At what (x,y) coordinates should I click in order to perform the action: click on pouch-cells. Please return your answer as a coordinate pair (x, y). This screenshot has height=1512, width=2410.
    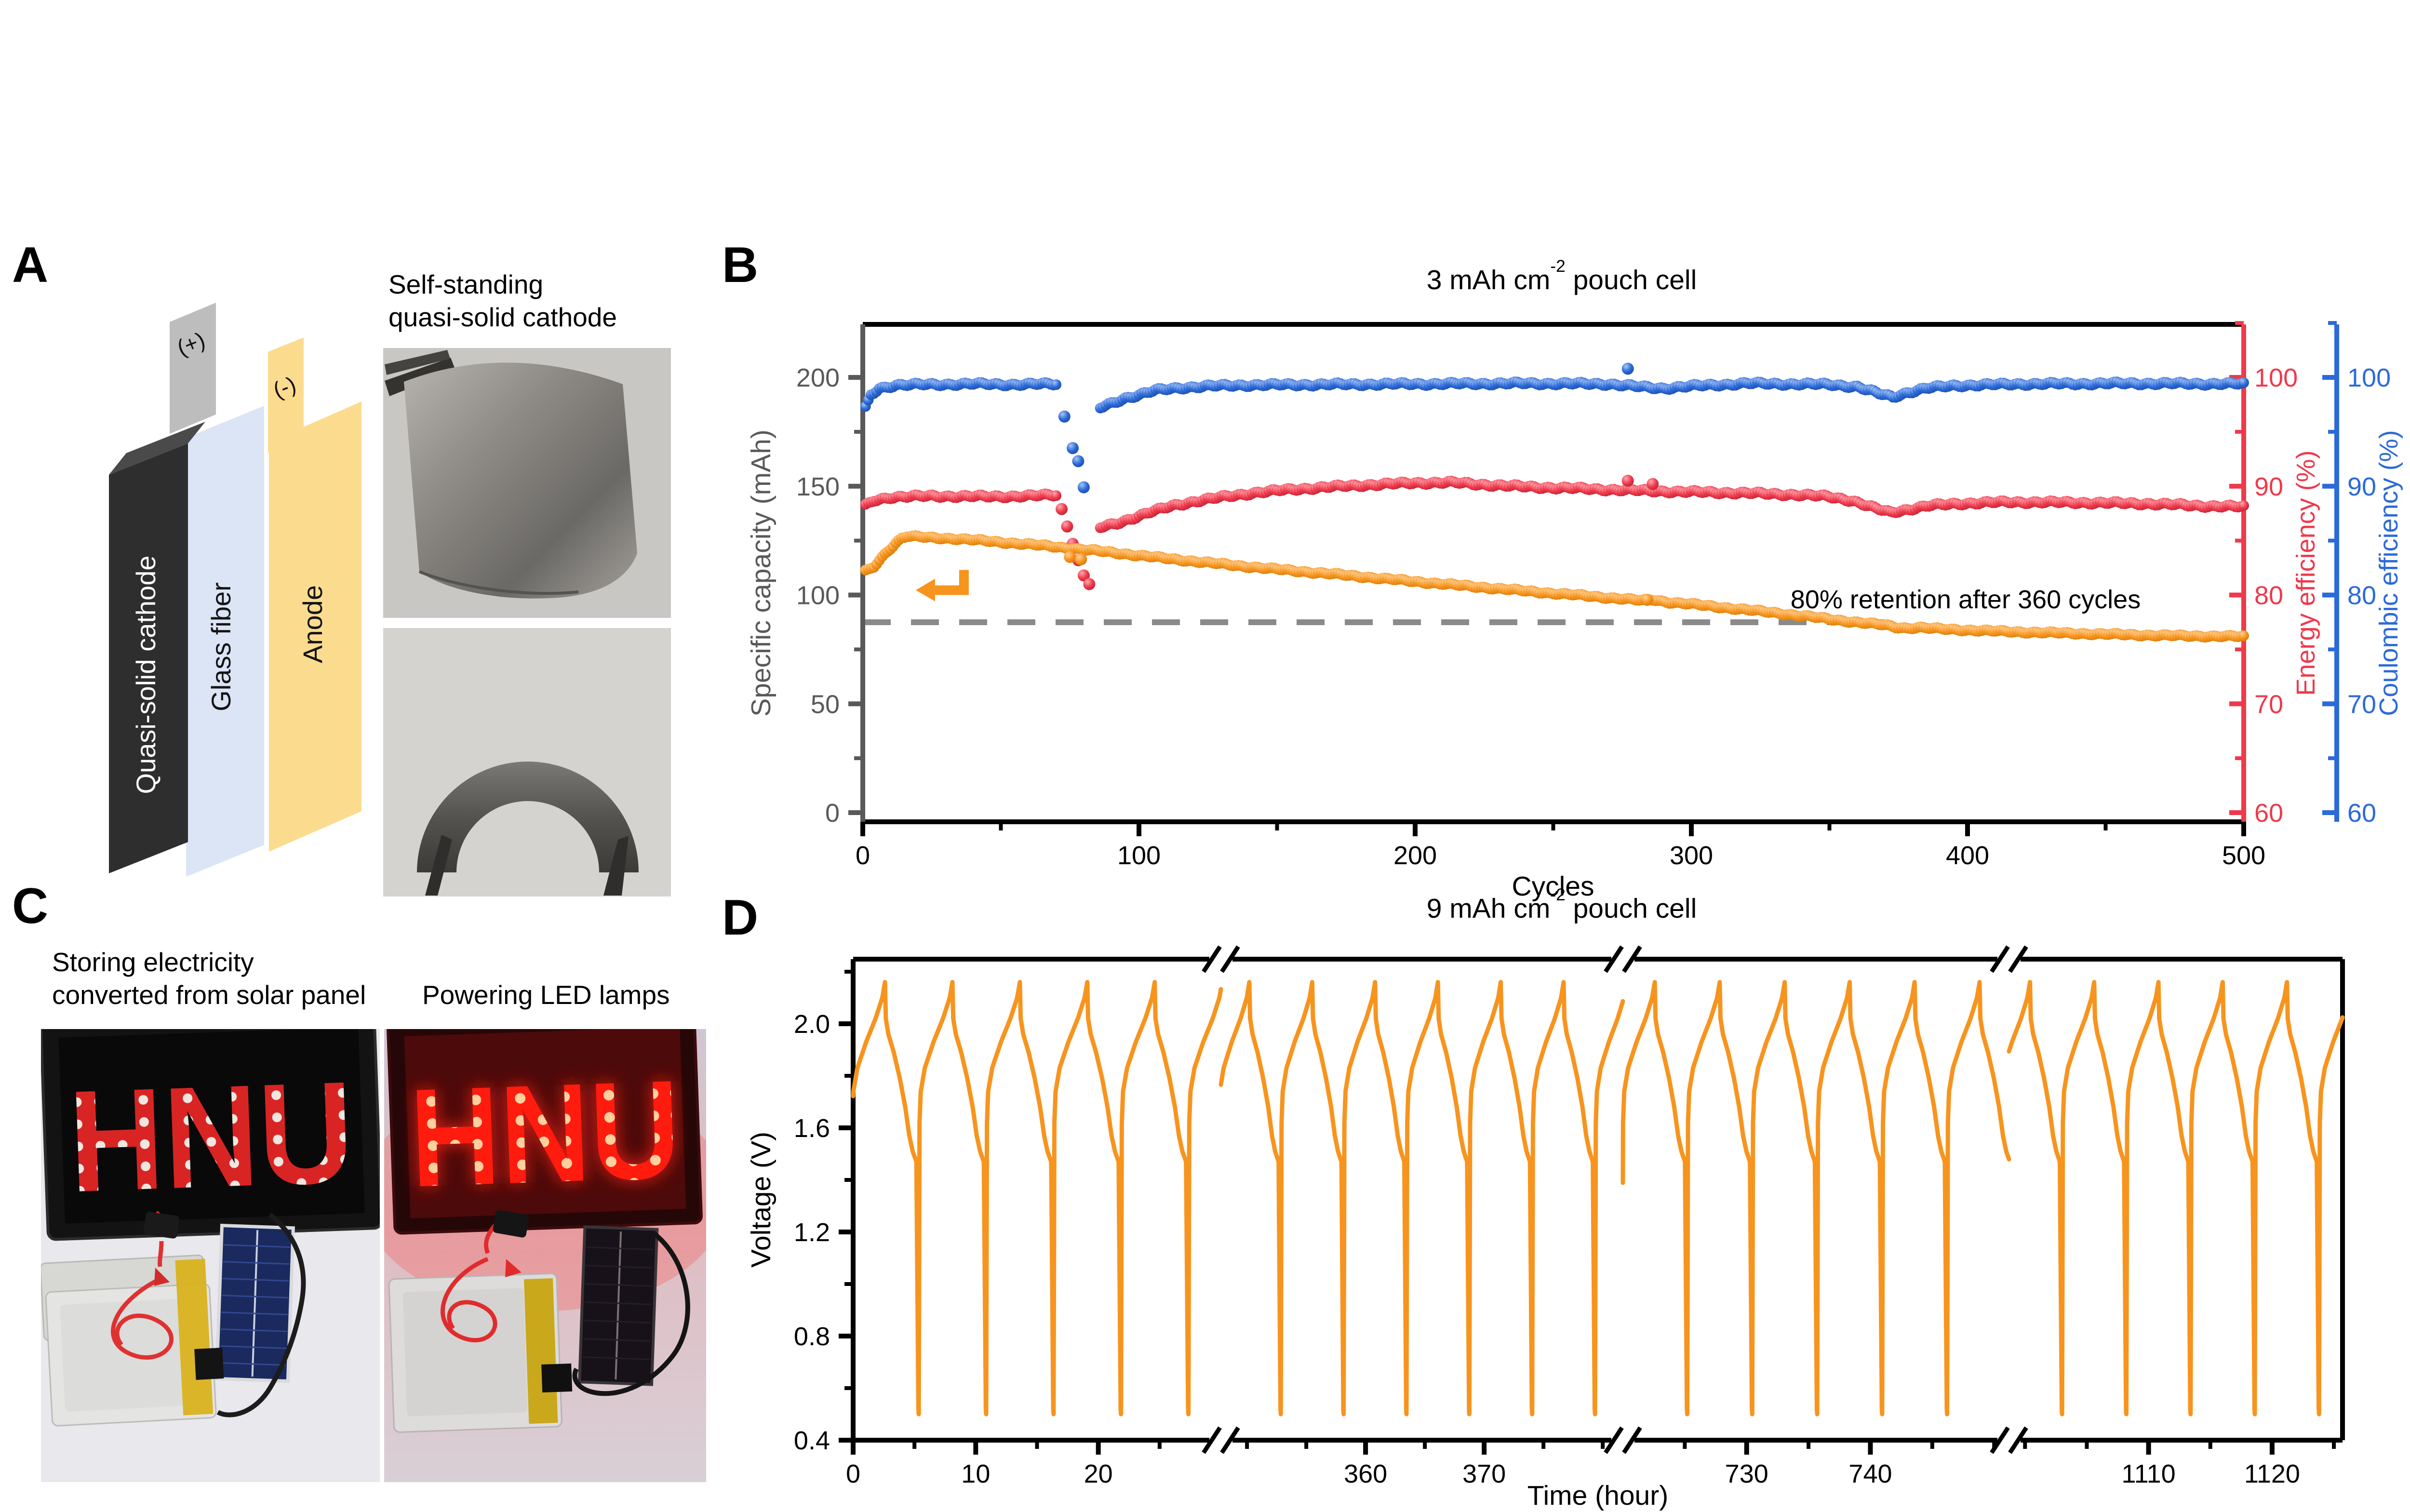
    Looking at the image, I should click on (132, 1340).